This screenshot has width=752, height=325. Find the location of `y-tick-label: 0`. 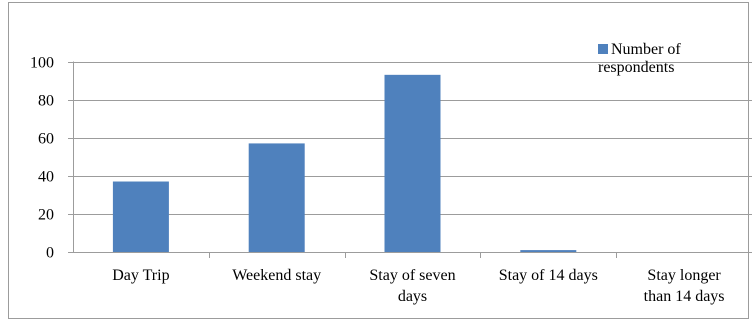

y-tick-label: 0 is located at coordinates (50, 253).